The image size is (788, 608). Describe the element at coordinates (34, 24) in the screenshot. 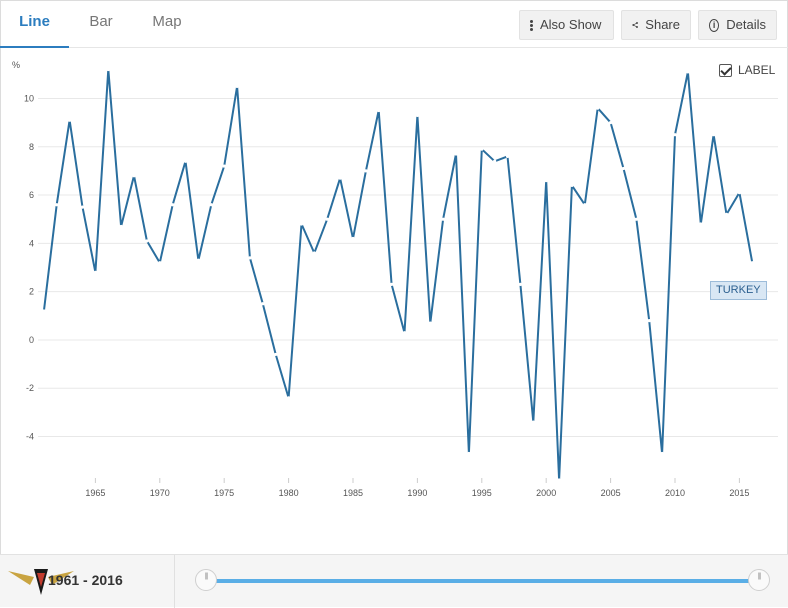

I see `tab-line: Line` at that location.